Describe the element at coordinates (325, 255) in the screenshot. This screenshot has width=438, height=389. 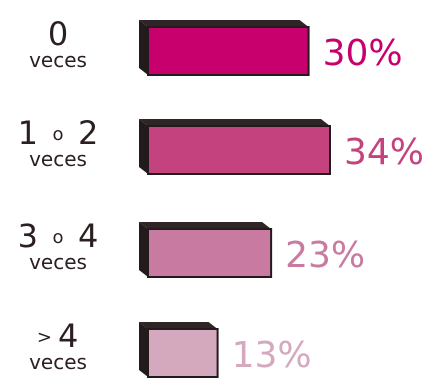
I see `value-label: 23%` at that location.